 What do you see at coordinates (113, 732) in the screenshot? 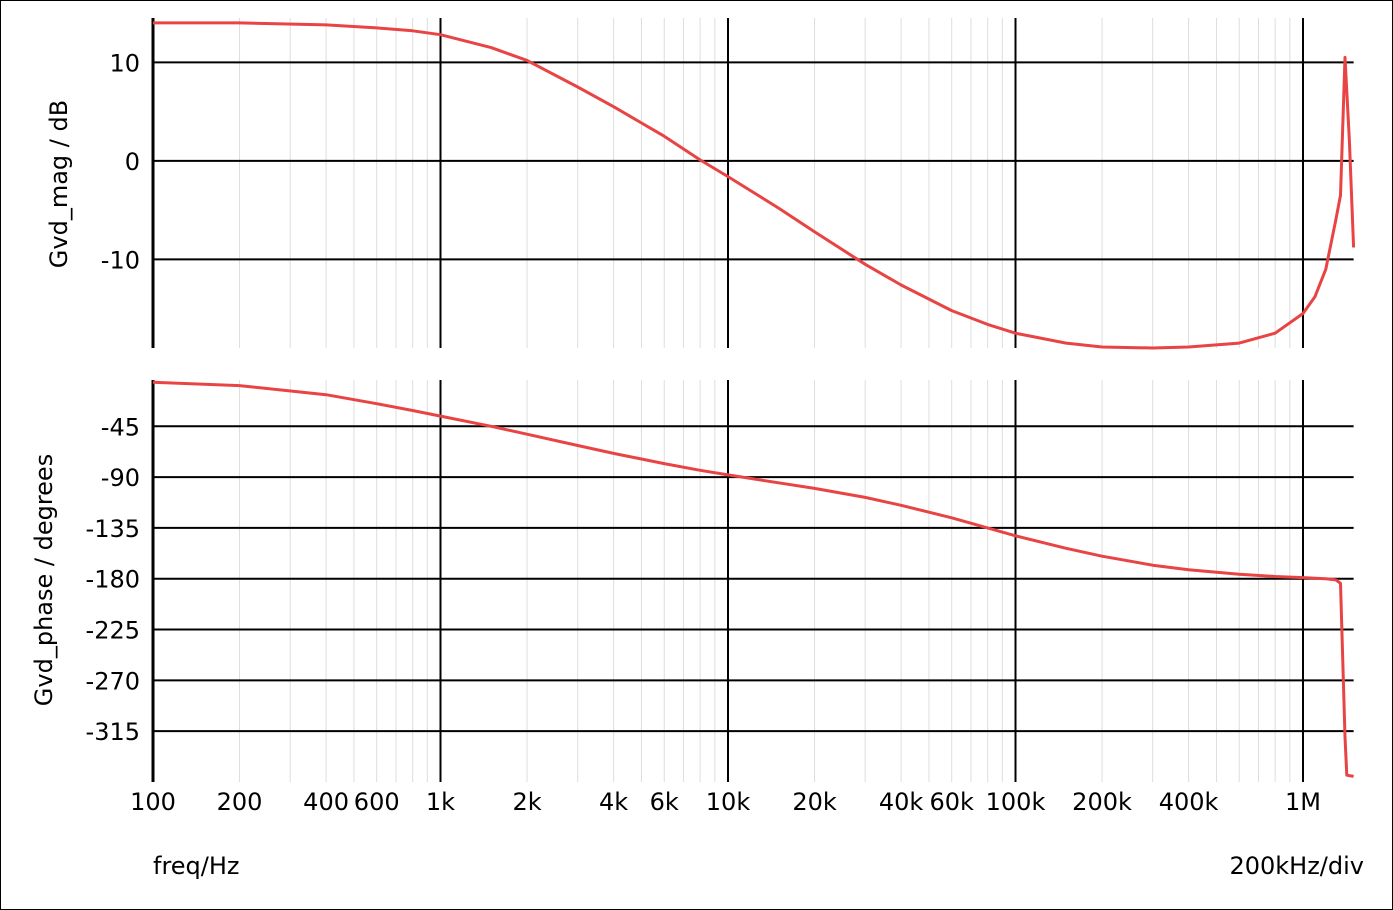
I see `phase-y-tick-label: -315` at bounding box center [113, 732].